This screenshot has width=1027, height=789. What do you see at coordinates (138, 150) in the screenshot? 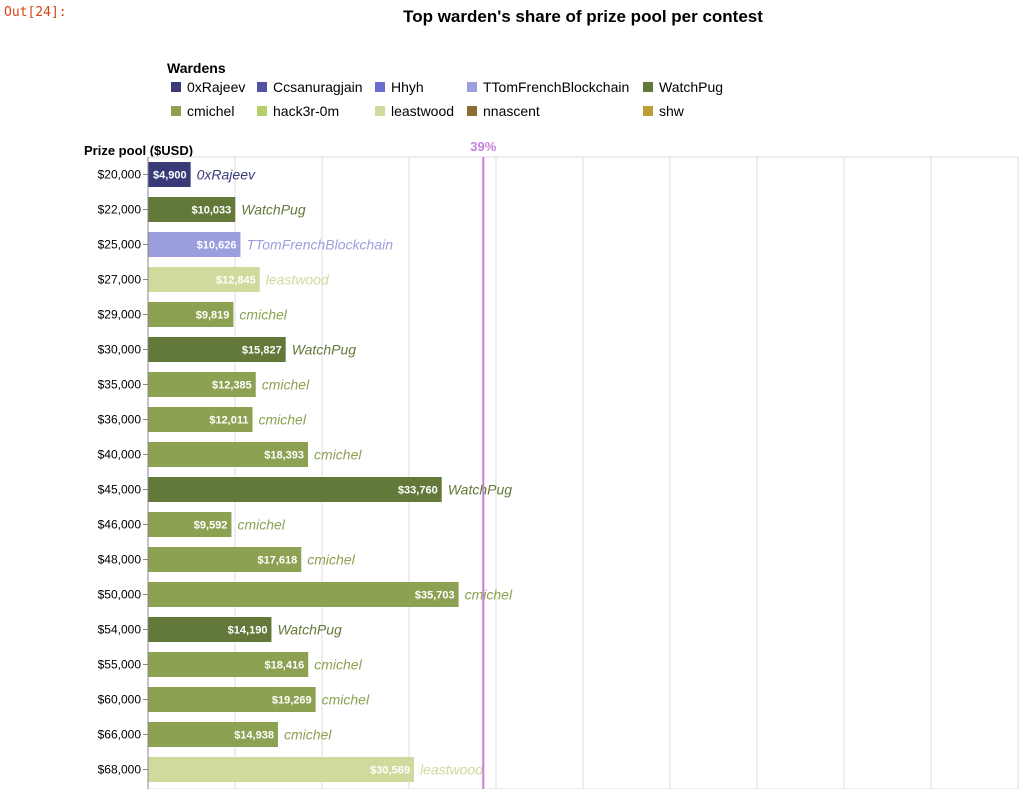
I see `y-axis-title: Prize pool ($USD)` at bounding box center [138, 150].